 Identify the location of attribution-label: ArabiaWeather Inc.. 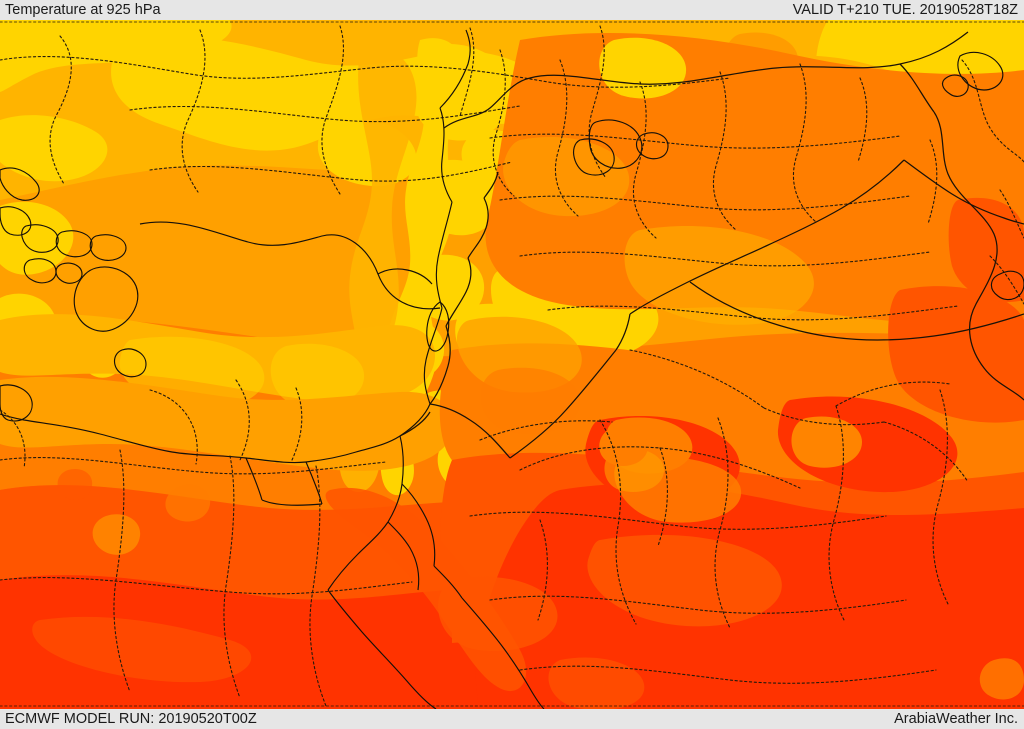
(956, 719).